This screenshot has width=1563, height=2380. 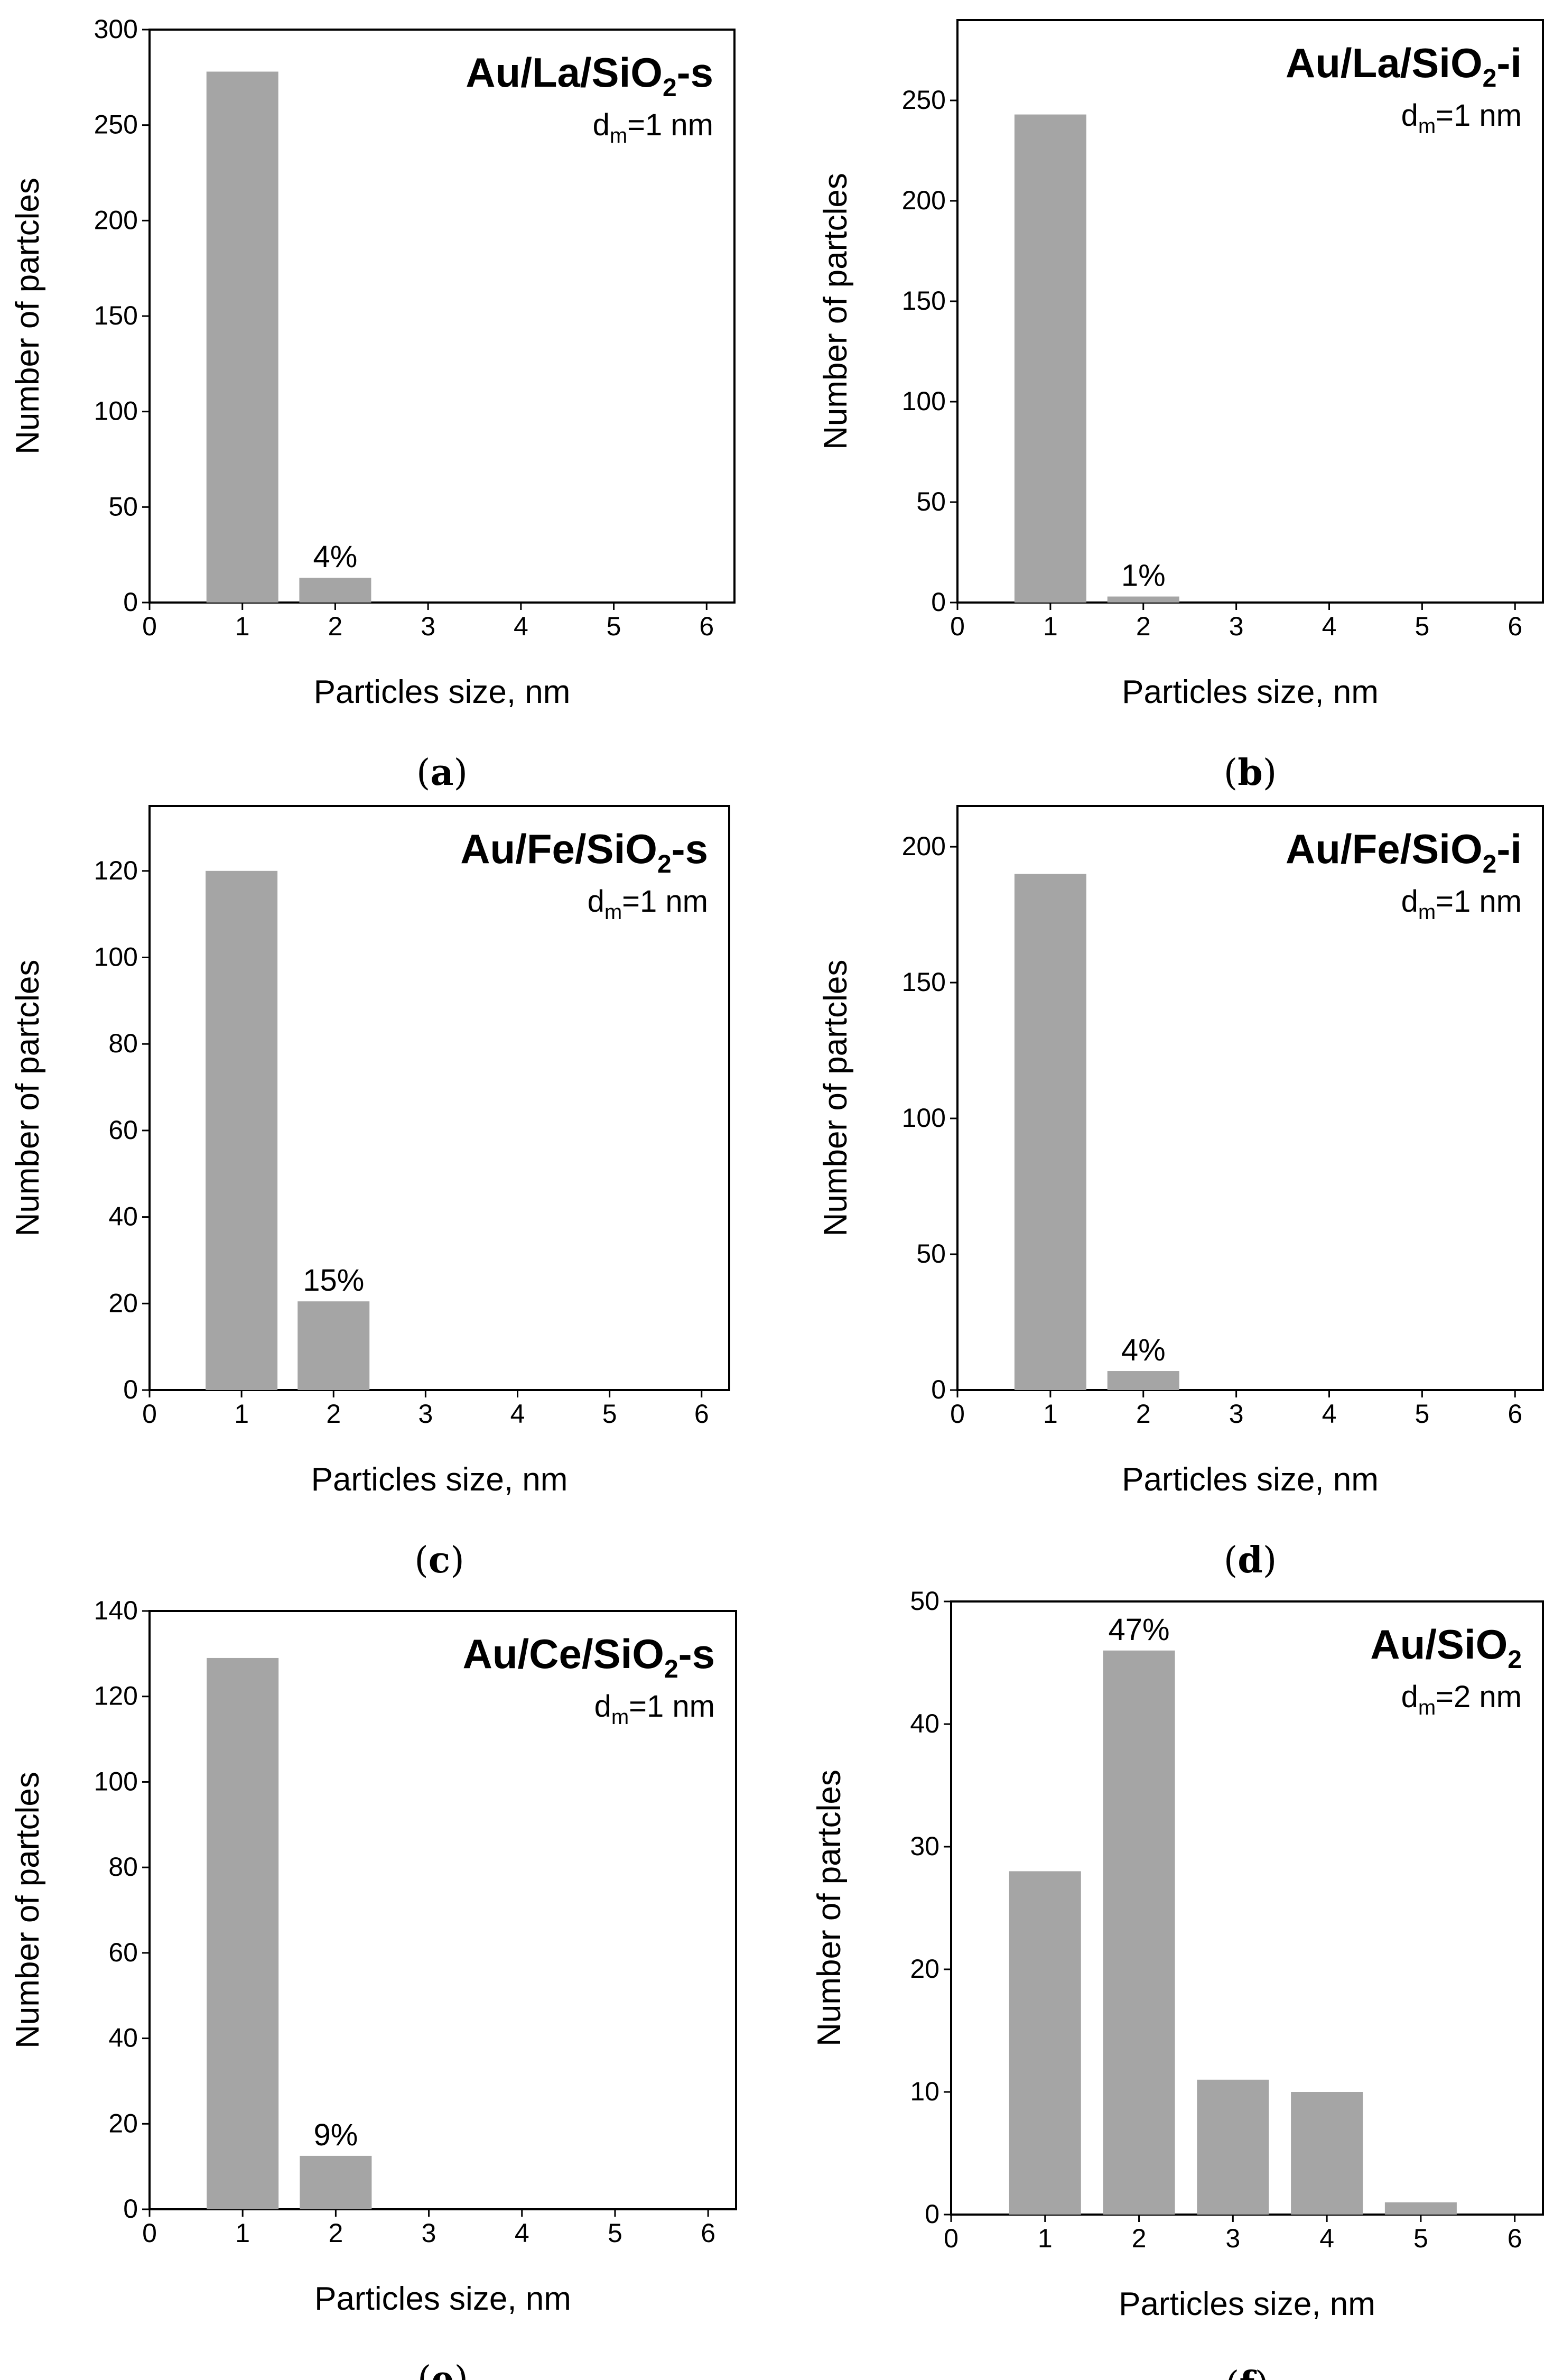 What do you see at coordinates (1439, 1644) in the screenshot?
I see `chart-title-prefix: Au/SiO` at bounding box center [1439, 1644].